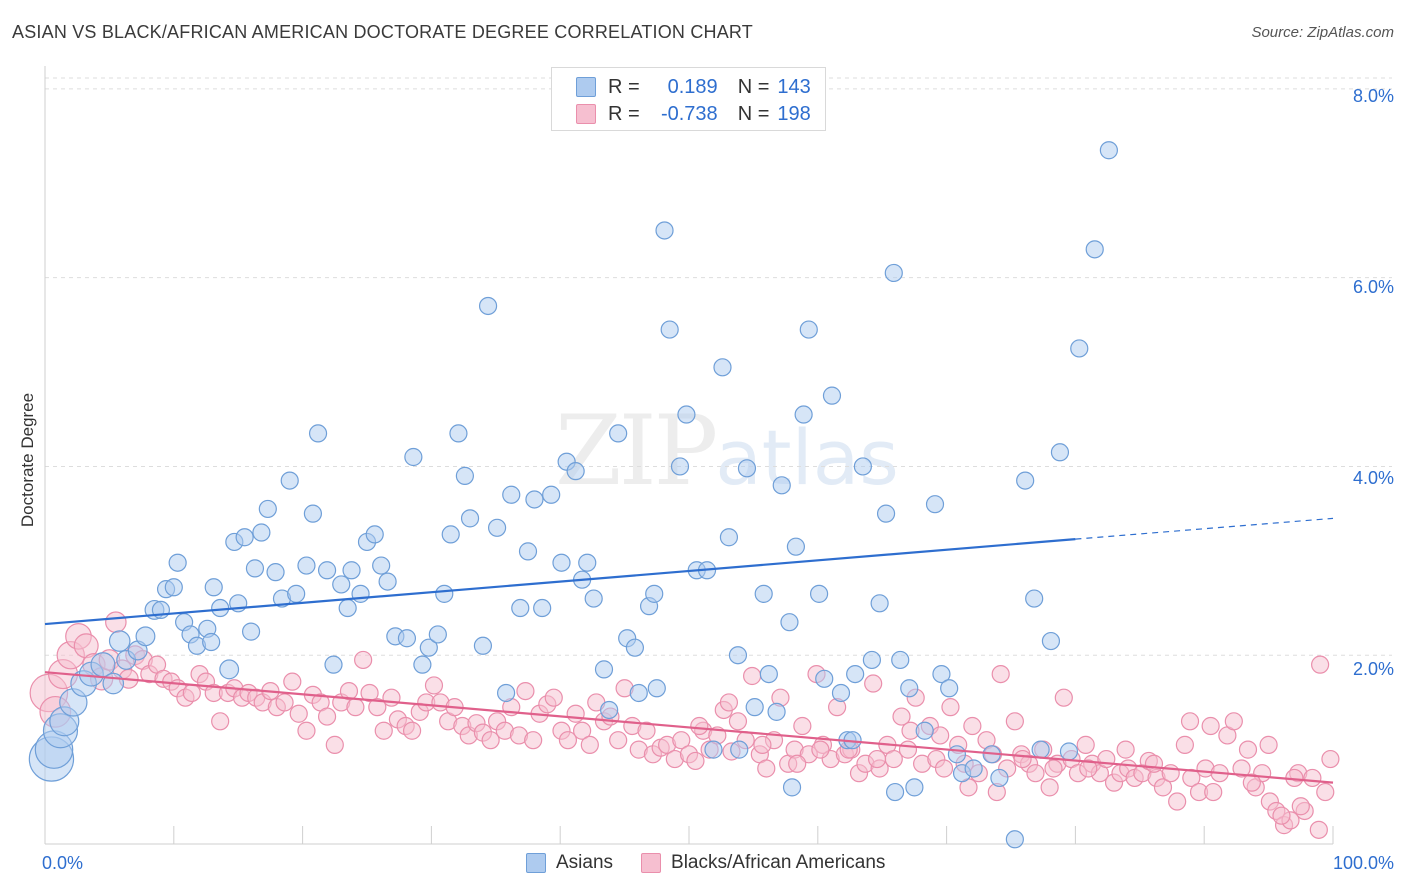 The image size is (1406, 892). Describe the element at coordinates (1204, 528) in the screenshot. I see `trend-line-asians-extension` at that location.